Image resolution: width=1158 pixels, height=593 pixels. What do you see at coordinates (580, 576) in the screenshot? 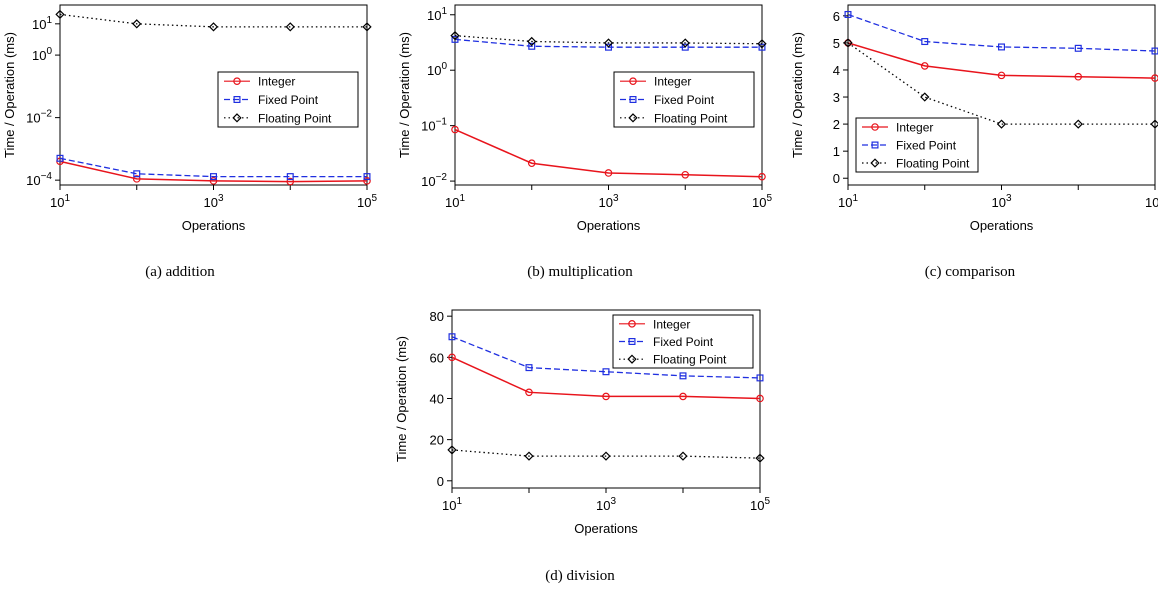
I see `figure-caption: (d) division` at bounding box center [580, 576].